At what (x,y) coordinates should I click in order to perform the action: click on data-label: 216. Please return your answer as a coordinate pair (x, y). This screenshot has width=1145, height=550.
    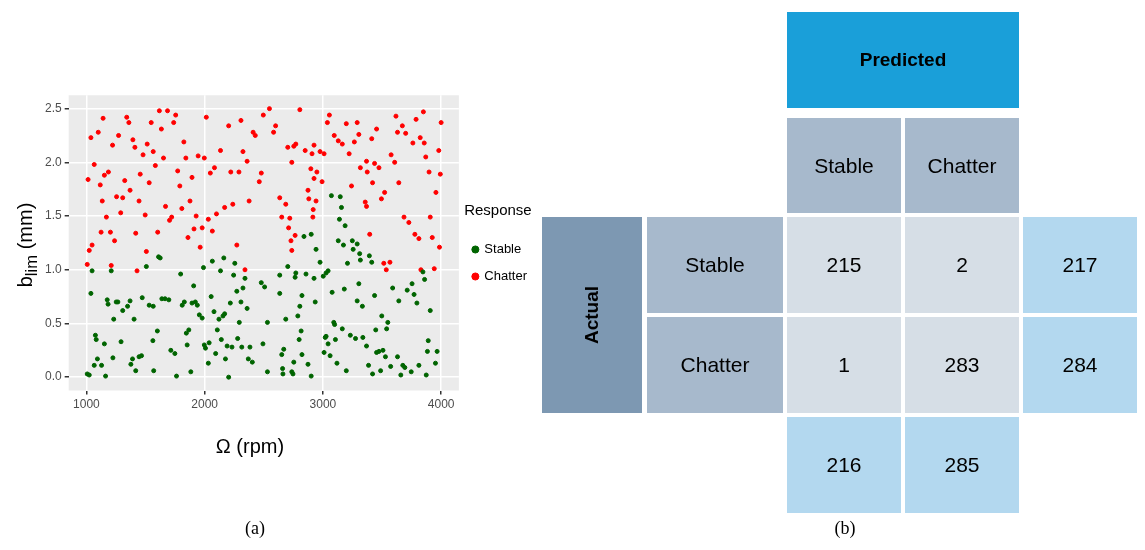
    Looking at the image, I should click on (844, 465).